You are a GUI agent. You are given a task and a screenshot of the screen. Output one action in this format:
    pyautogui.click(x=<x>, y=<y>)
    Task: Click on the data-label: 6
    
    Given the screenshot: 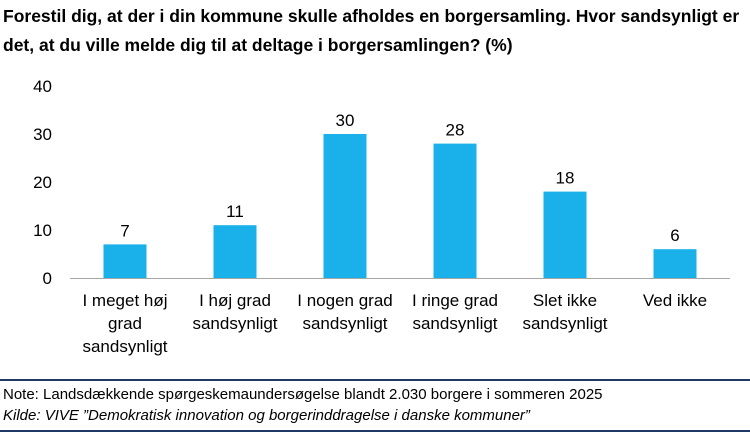 What is the action you would take?
    pyautogui.click(x=674, y=235)
    